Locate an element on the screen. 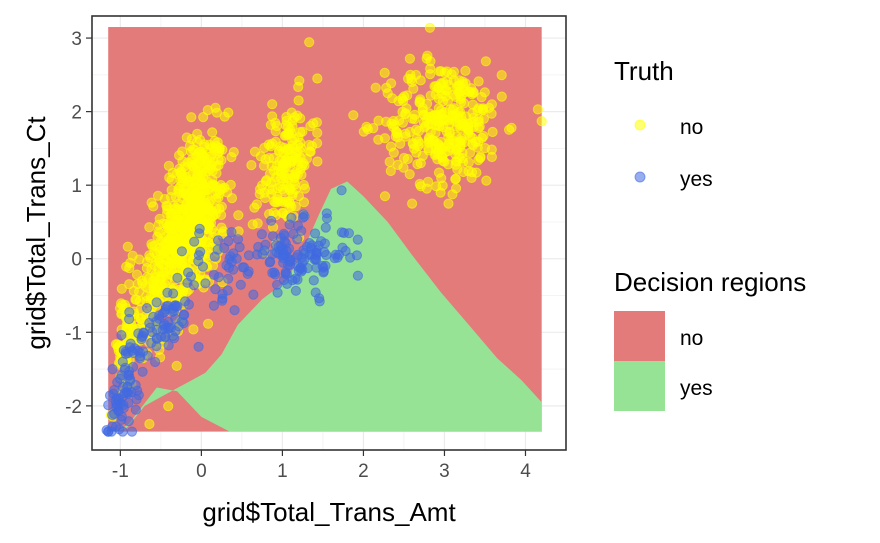  region-label-no: no is located at coordinates (691, 338).